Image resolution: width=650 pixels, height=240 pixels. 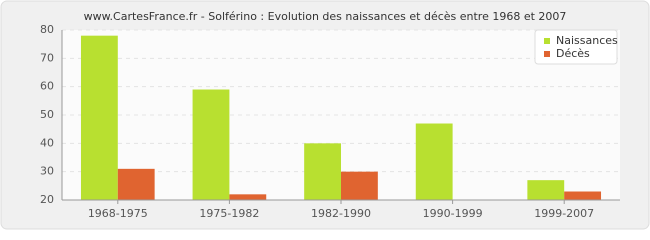 I want to click on y-tick-label: 50, so click(x=47, y=114).